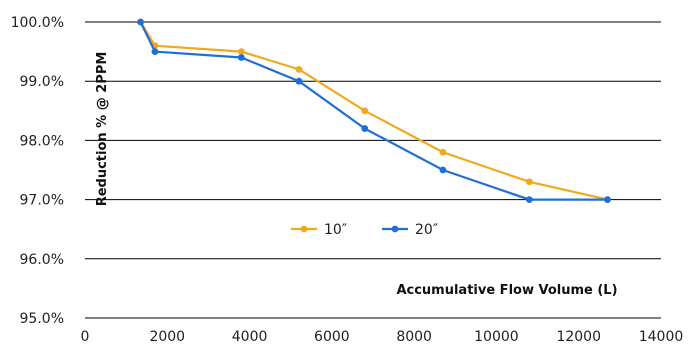 This screenshot has height=347, width=699. I want to click on y-axis-ticks: 95.0% 96.0% 97.0% 98.0% 99.0% 100.0%, so click(37, 171).